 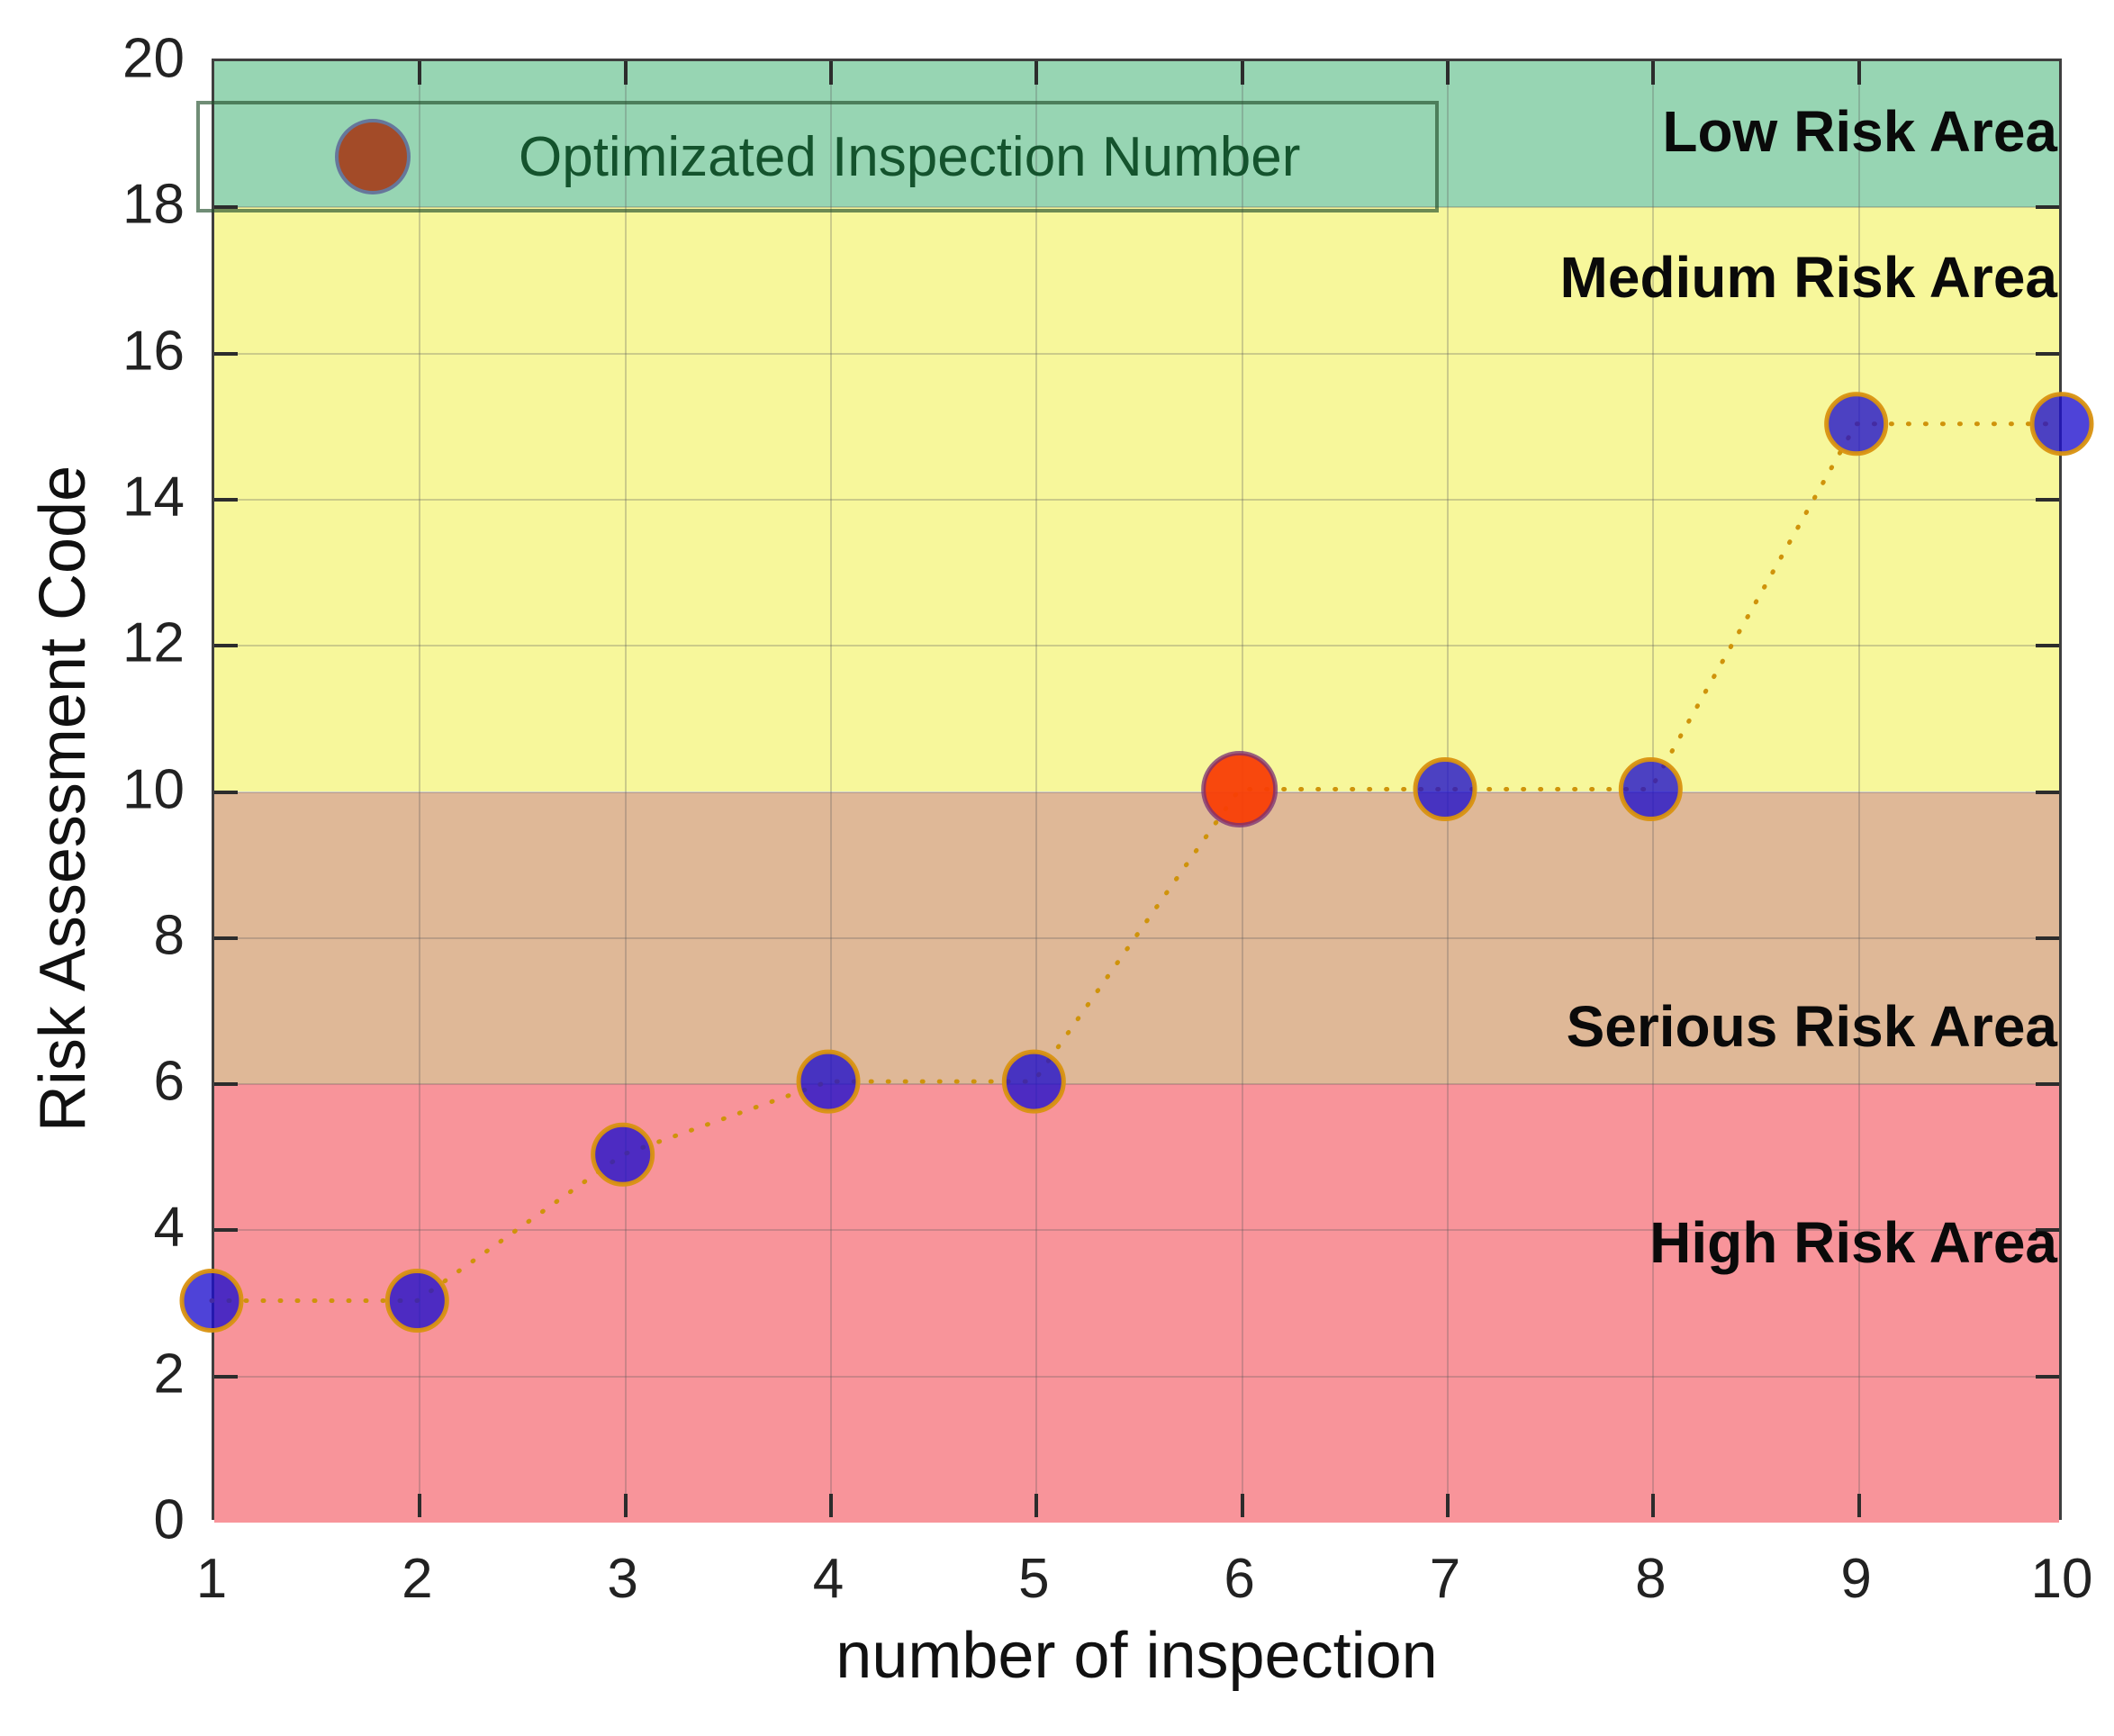 I want to click on y-tick-label-8: 8, so click(x=169, y=935).